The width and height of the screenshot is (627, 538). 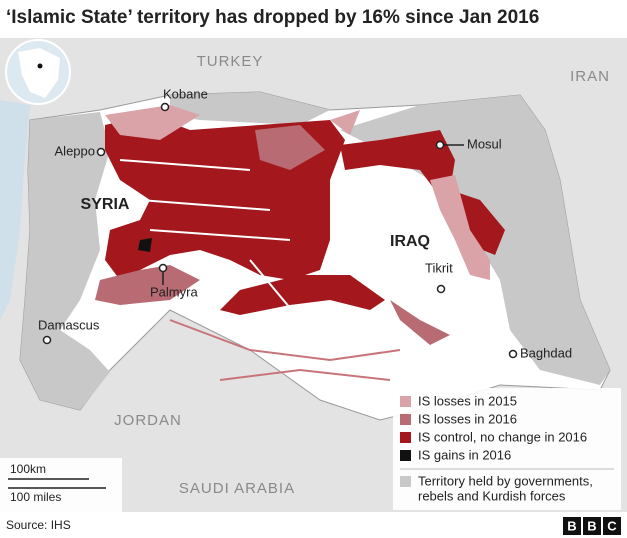 What do you see at coordinates (145, 245) in the screenshot?
I see `is-gains` at bounding box center [145, 245].